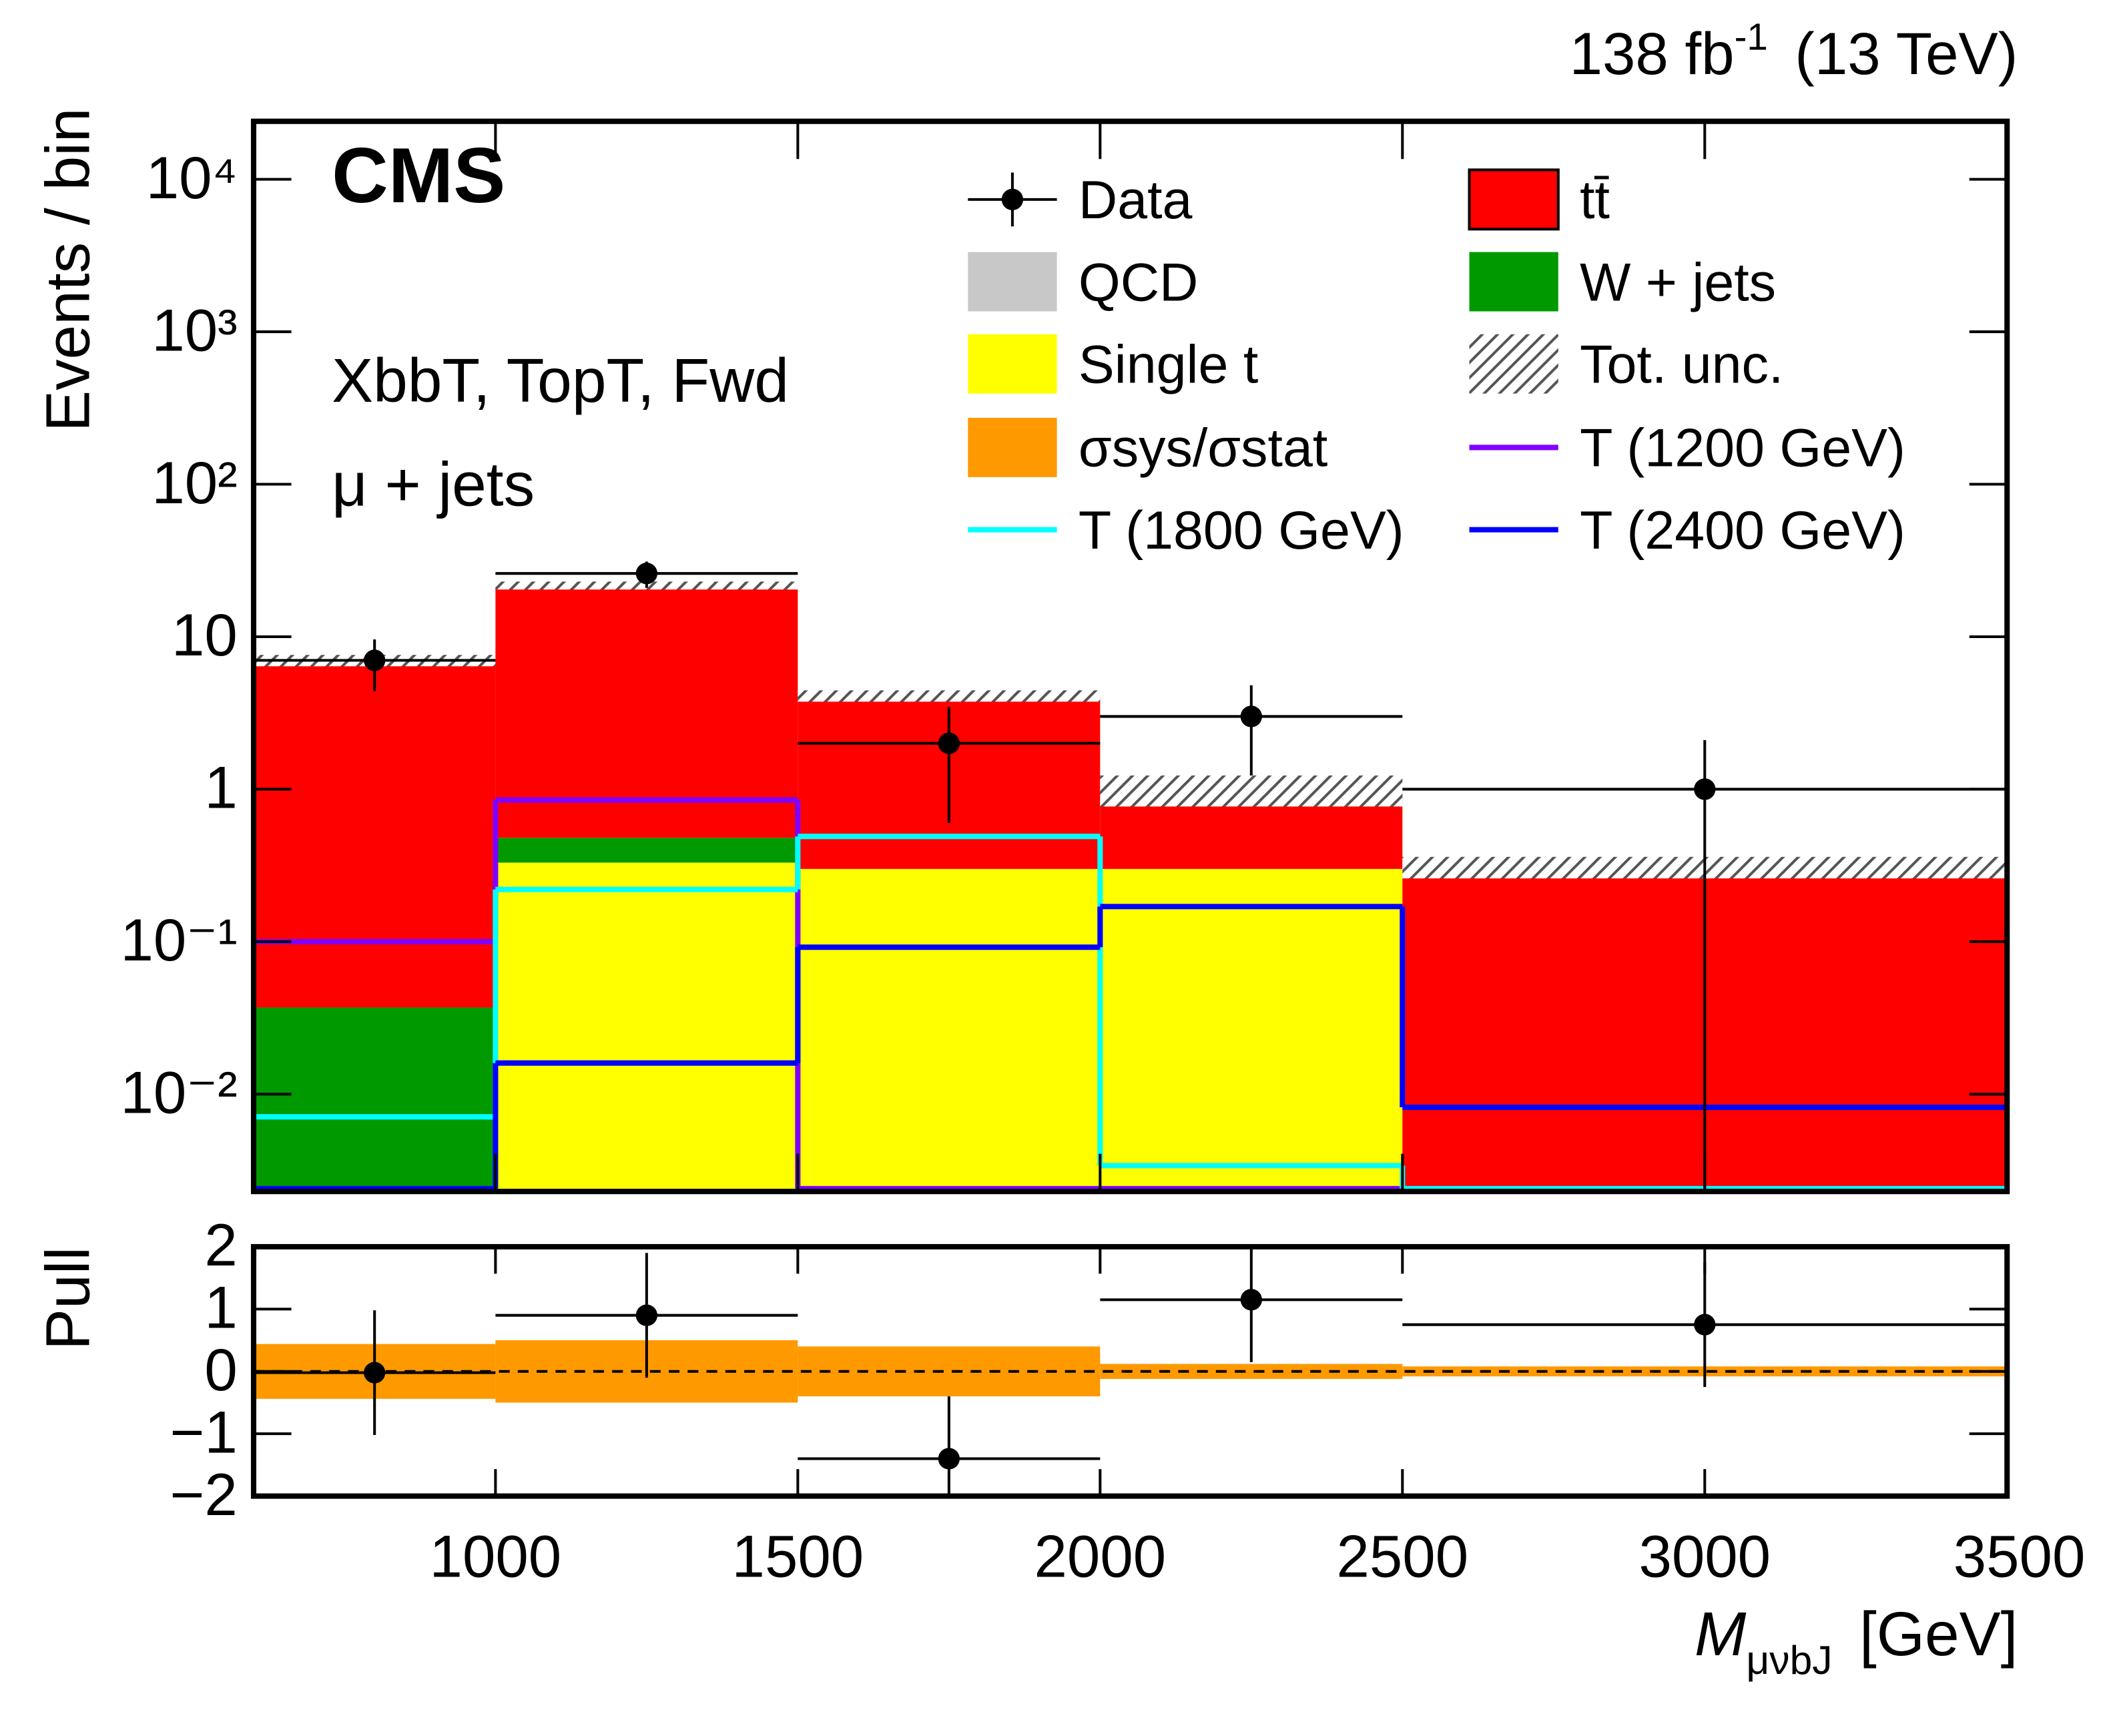 The height and width of the screenshot is (1736, 2103). I want to click on legend-label: Single t, so click(1168, 365).